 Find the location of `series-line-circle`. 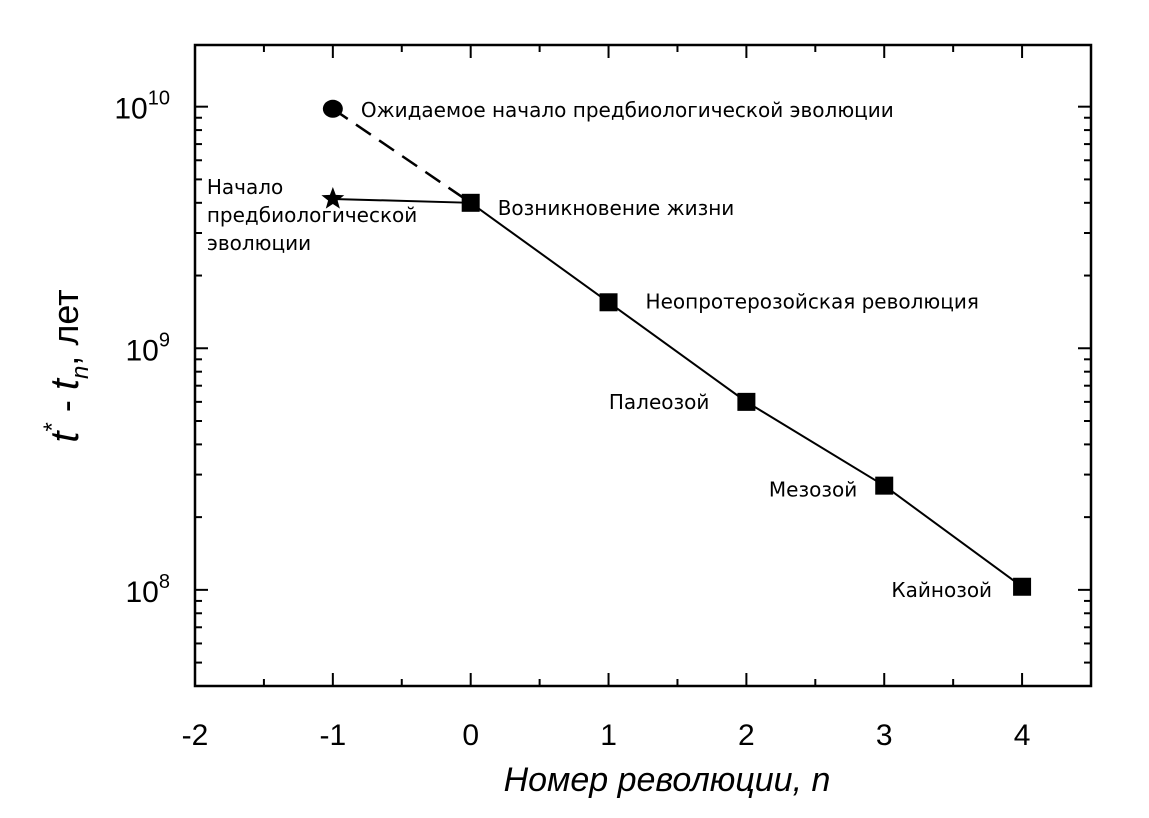

series-line-circle is located at coordinates (402, 155).